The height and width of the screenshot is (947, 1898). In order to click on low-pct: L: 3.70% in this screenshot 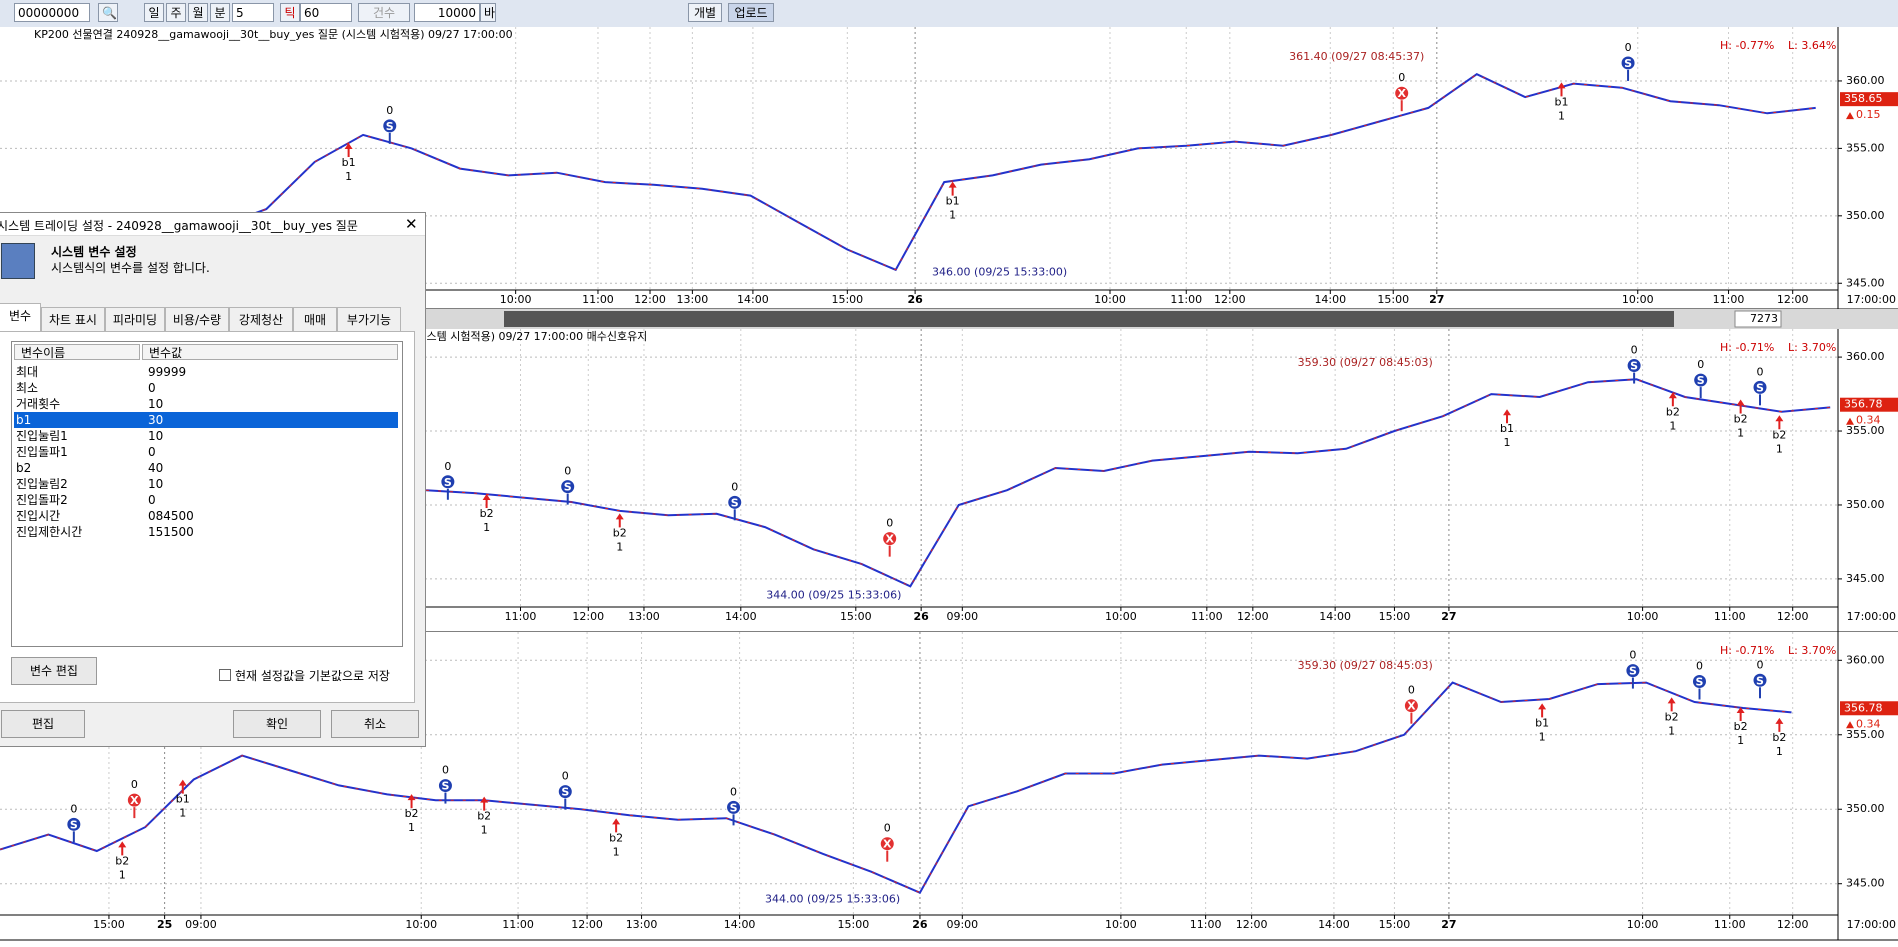, I will do `click(1812, 347)`.